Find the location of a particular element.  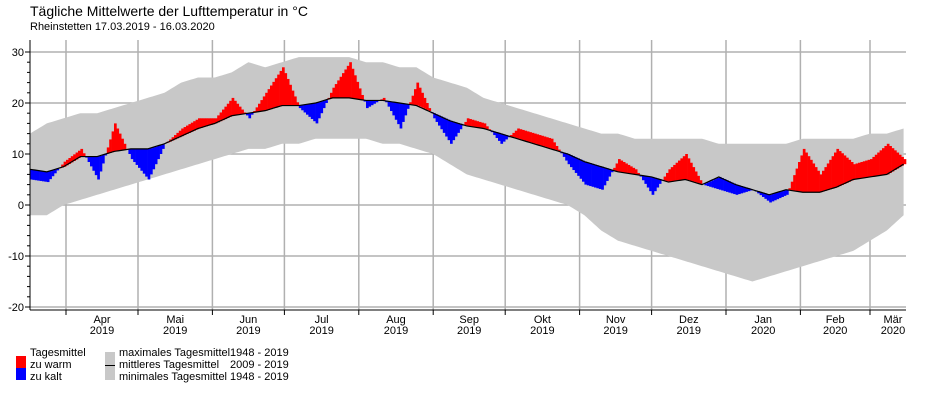

year-label: 2020 is located at coordinates (763, 331).